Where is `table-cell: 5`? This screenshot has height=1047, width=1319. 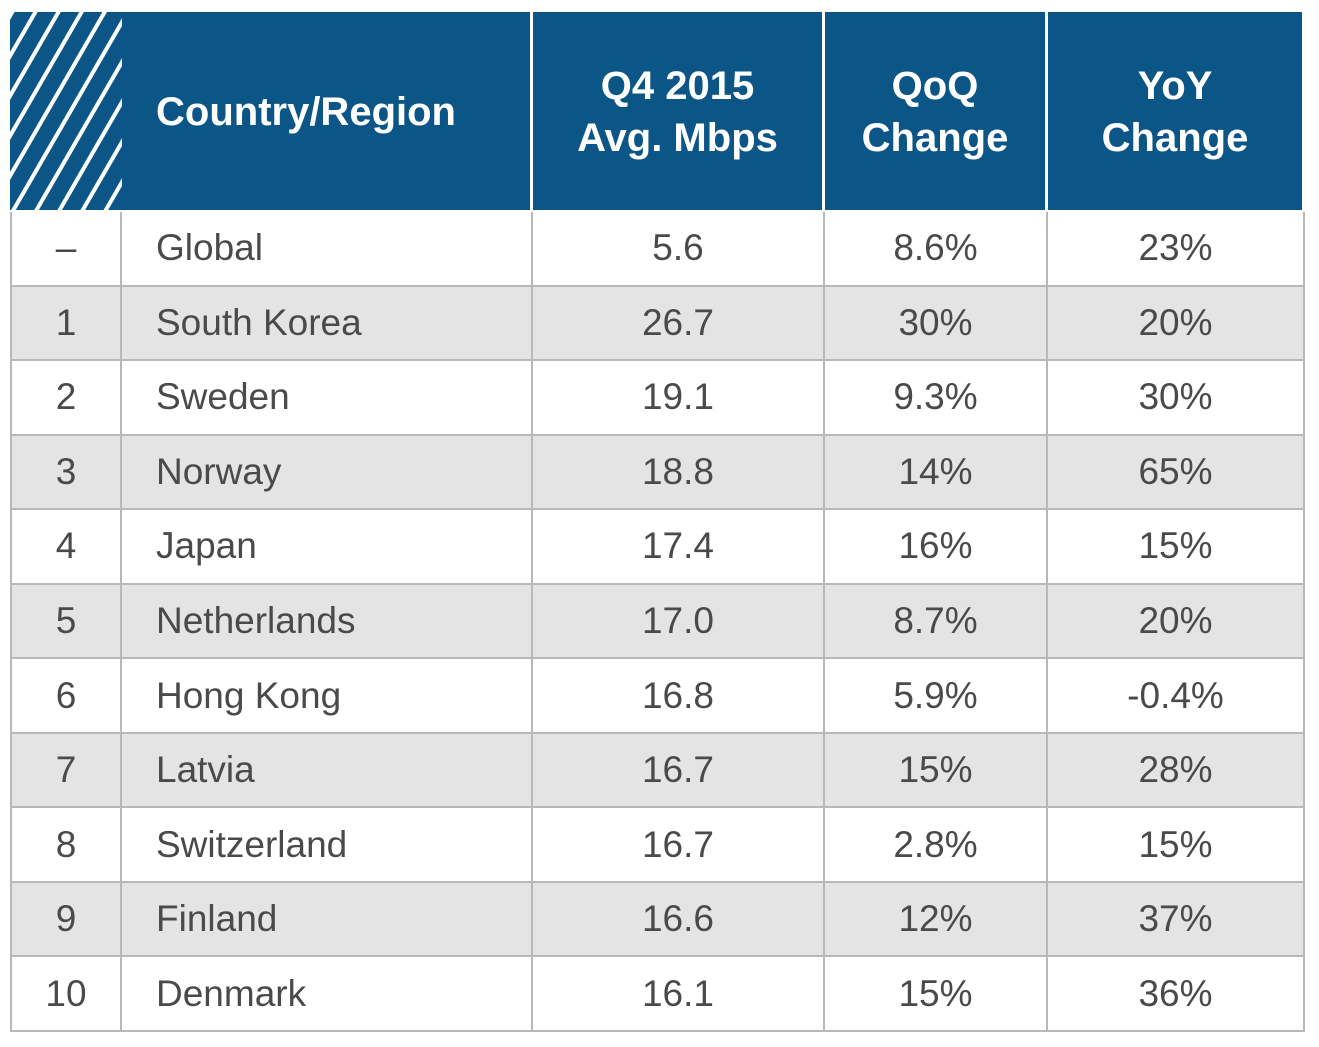
table-cell: 5 is located at coordinates (66, 622).